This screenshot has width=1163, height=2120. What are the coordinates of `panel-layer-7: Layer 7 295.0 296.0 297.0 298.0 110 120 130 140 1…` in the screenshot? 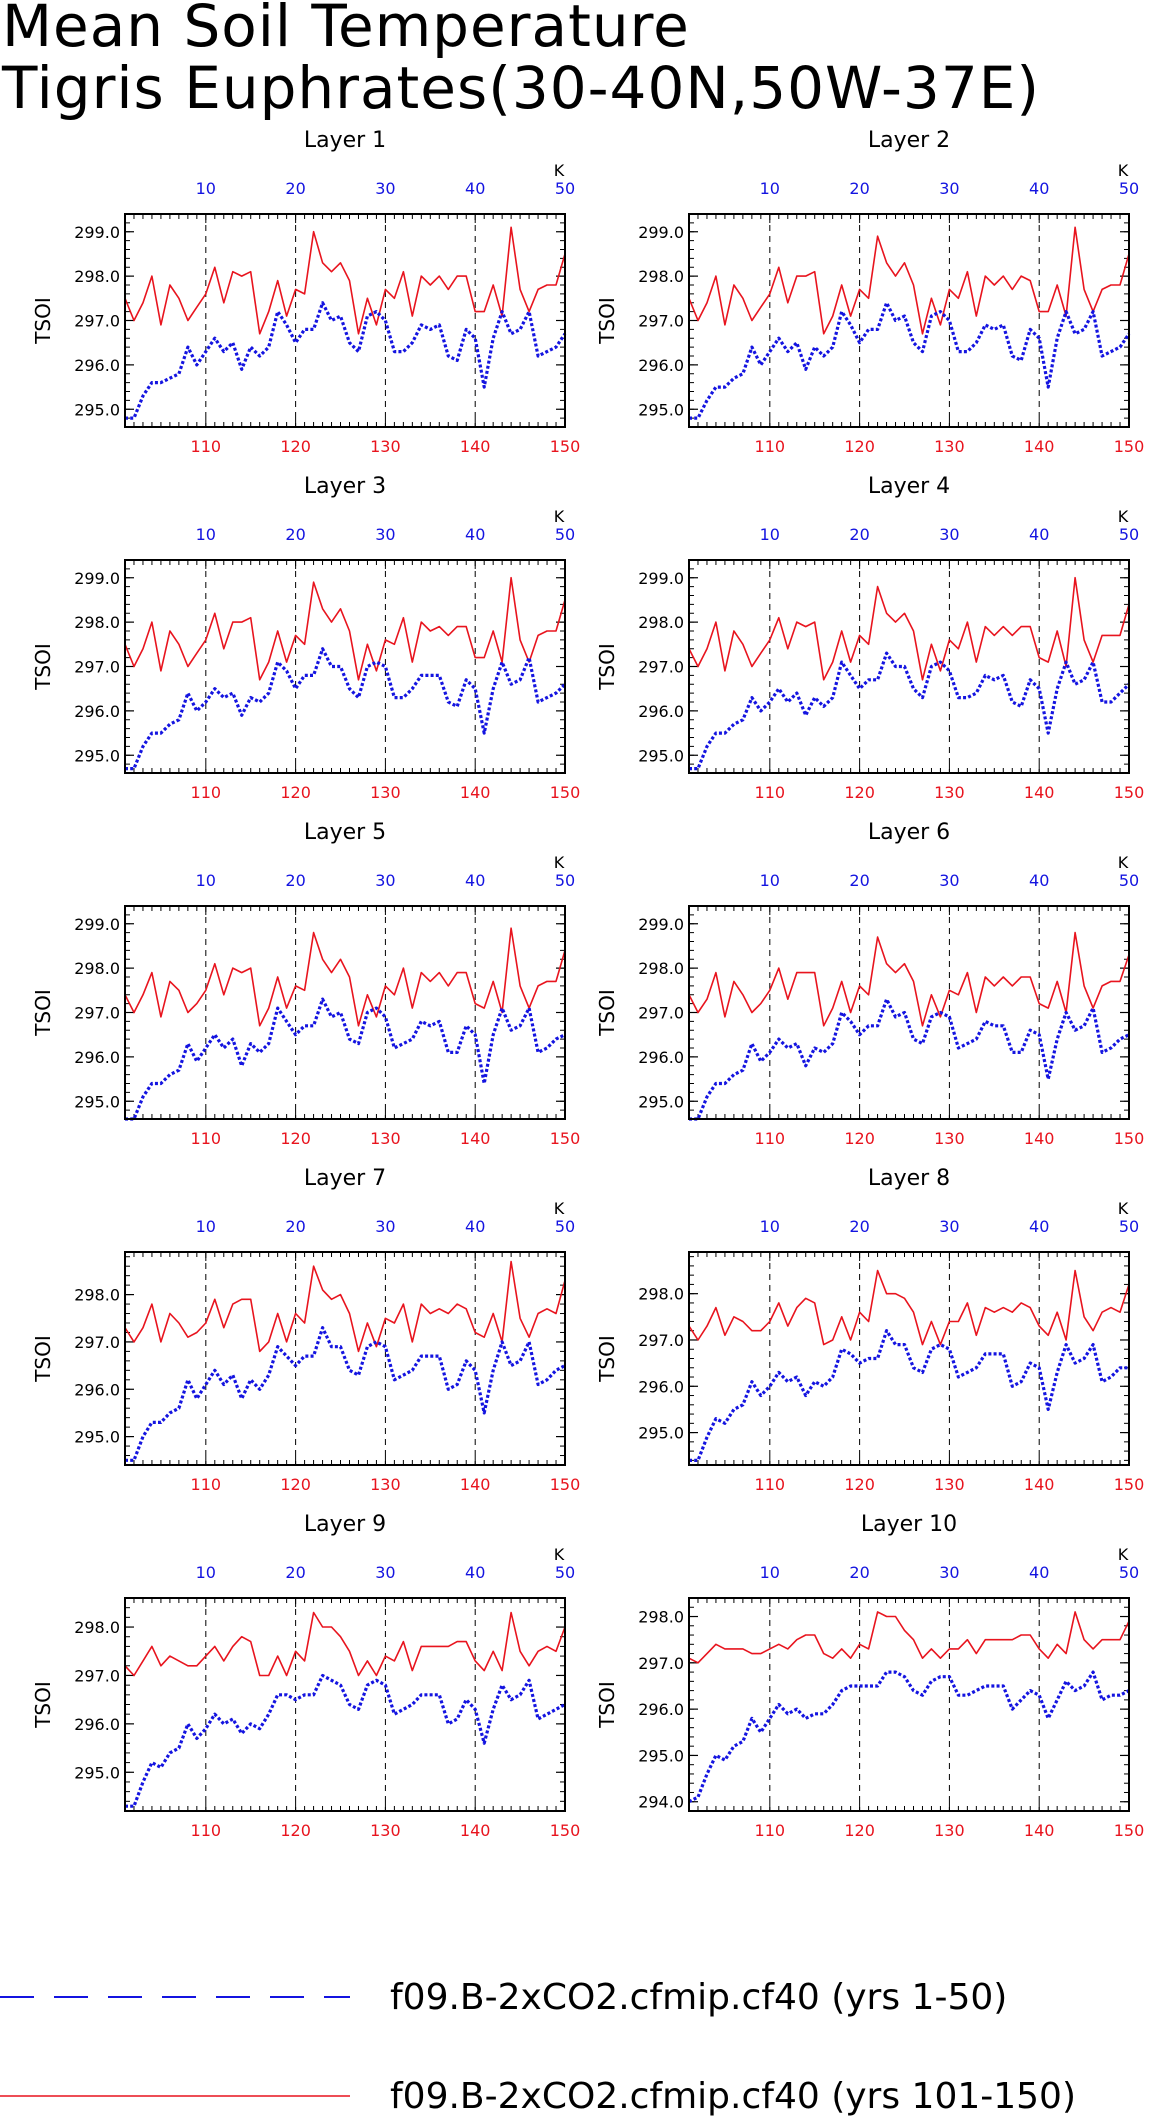 It's located at (305, 1330).